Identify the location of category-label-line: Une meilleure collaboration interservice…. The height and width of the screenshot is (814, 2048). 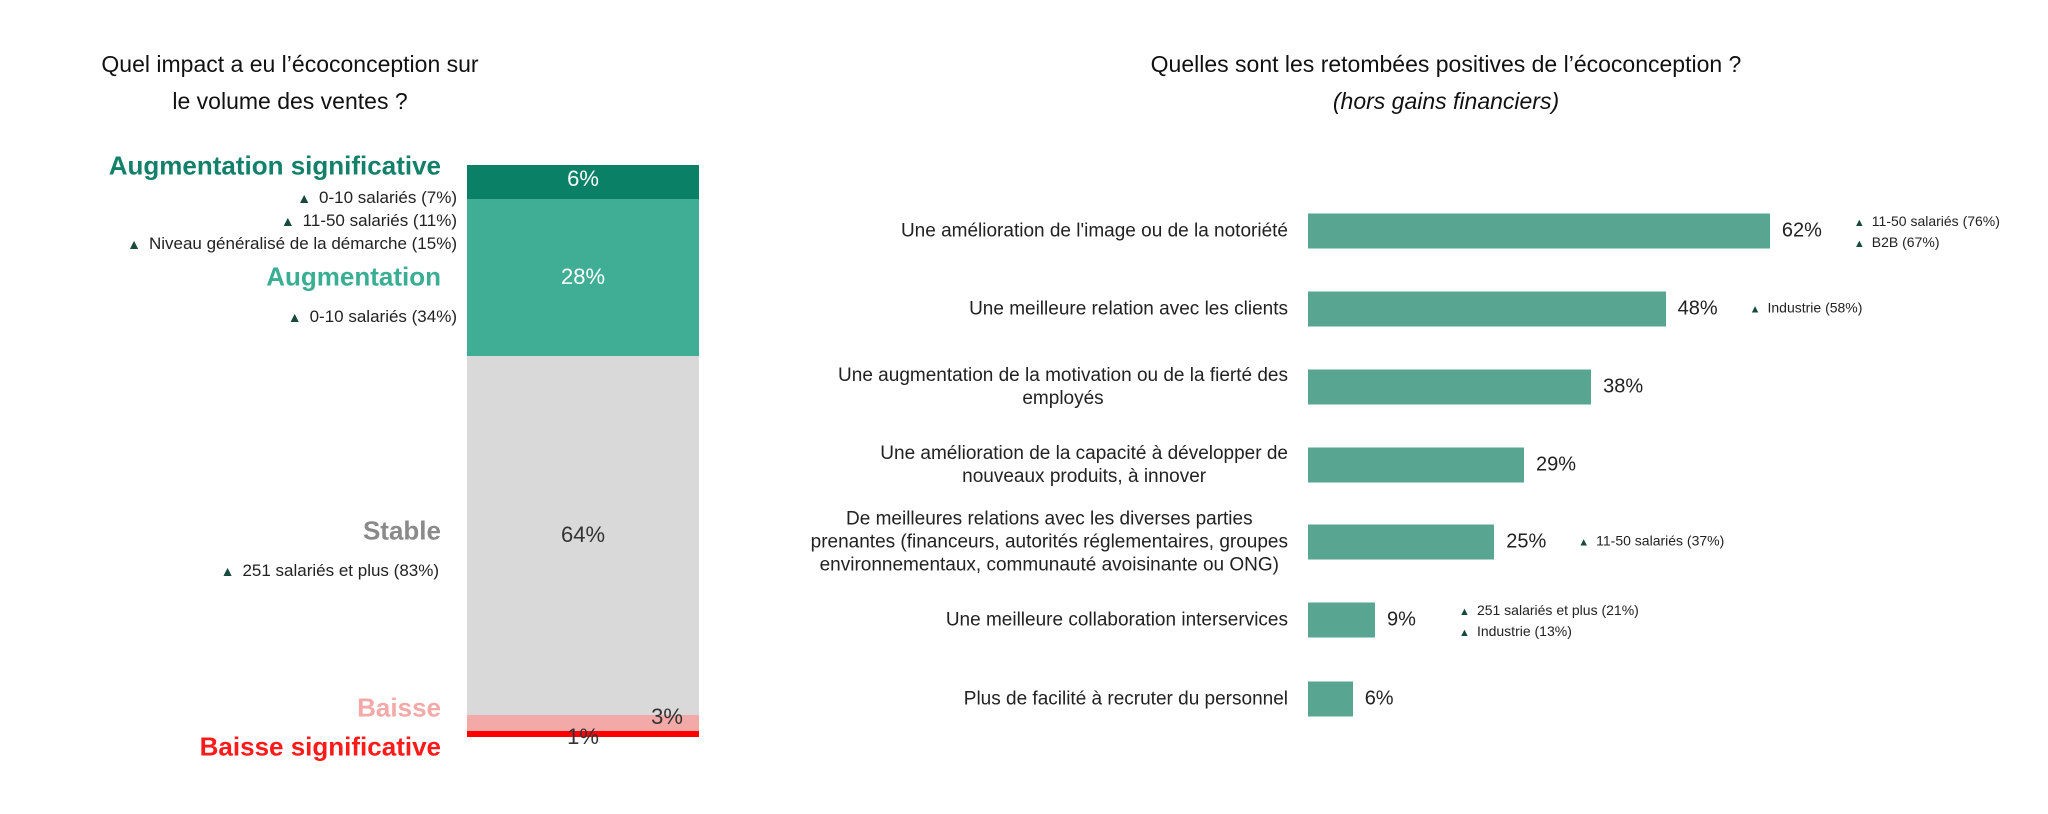
(1116, 620).